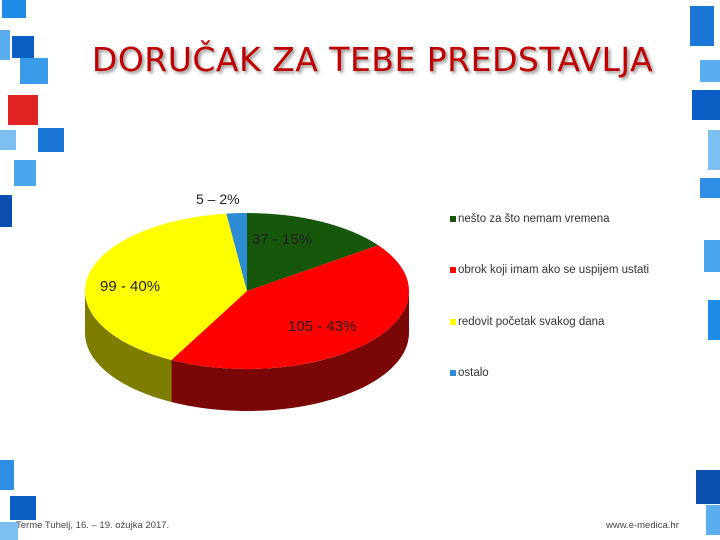 This screenshot has width=720, height=540. I want to click on footer-website: www.e-medica.hr, so click(642, 525).